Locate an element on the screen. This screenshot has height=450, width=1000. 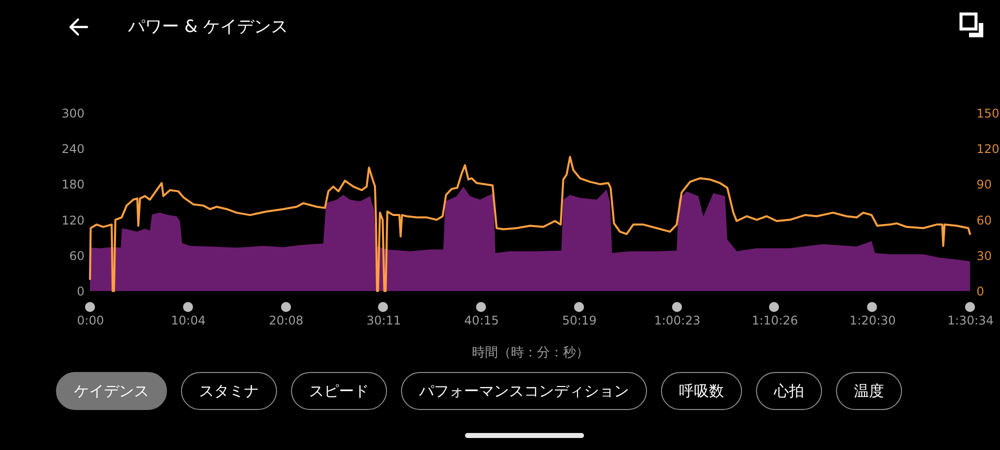
y2-tick-label: 30 is located at coordinates (984, 255).